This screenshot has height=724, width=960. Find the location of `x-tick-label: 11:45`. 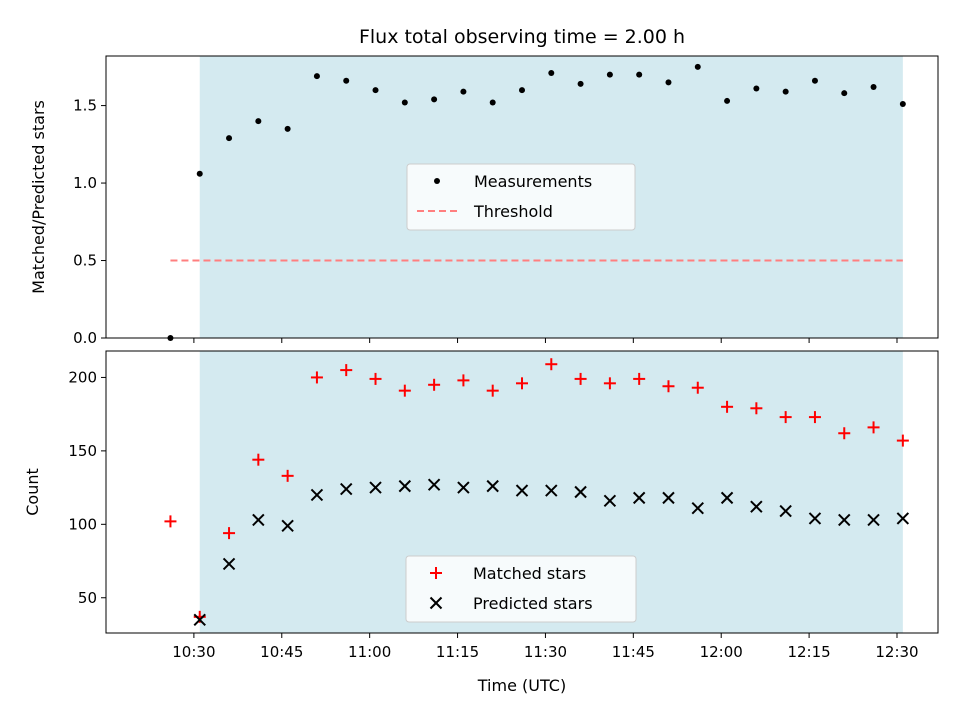

x-tick-label: 11:45 is located at coordinates (633, 652).